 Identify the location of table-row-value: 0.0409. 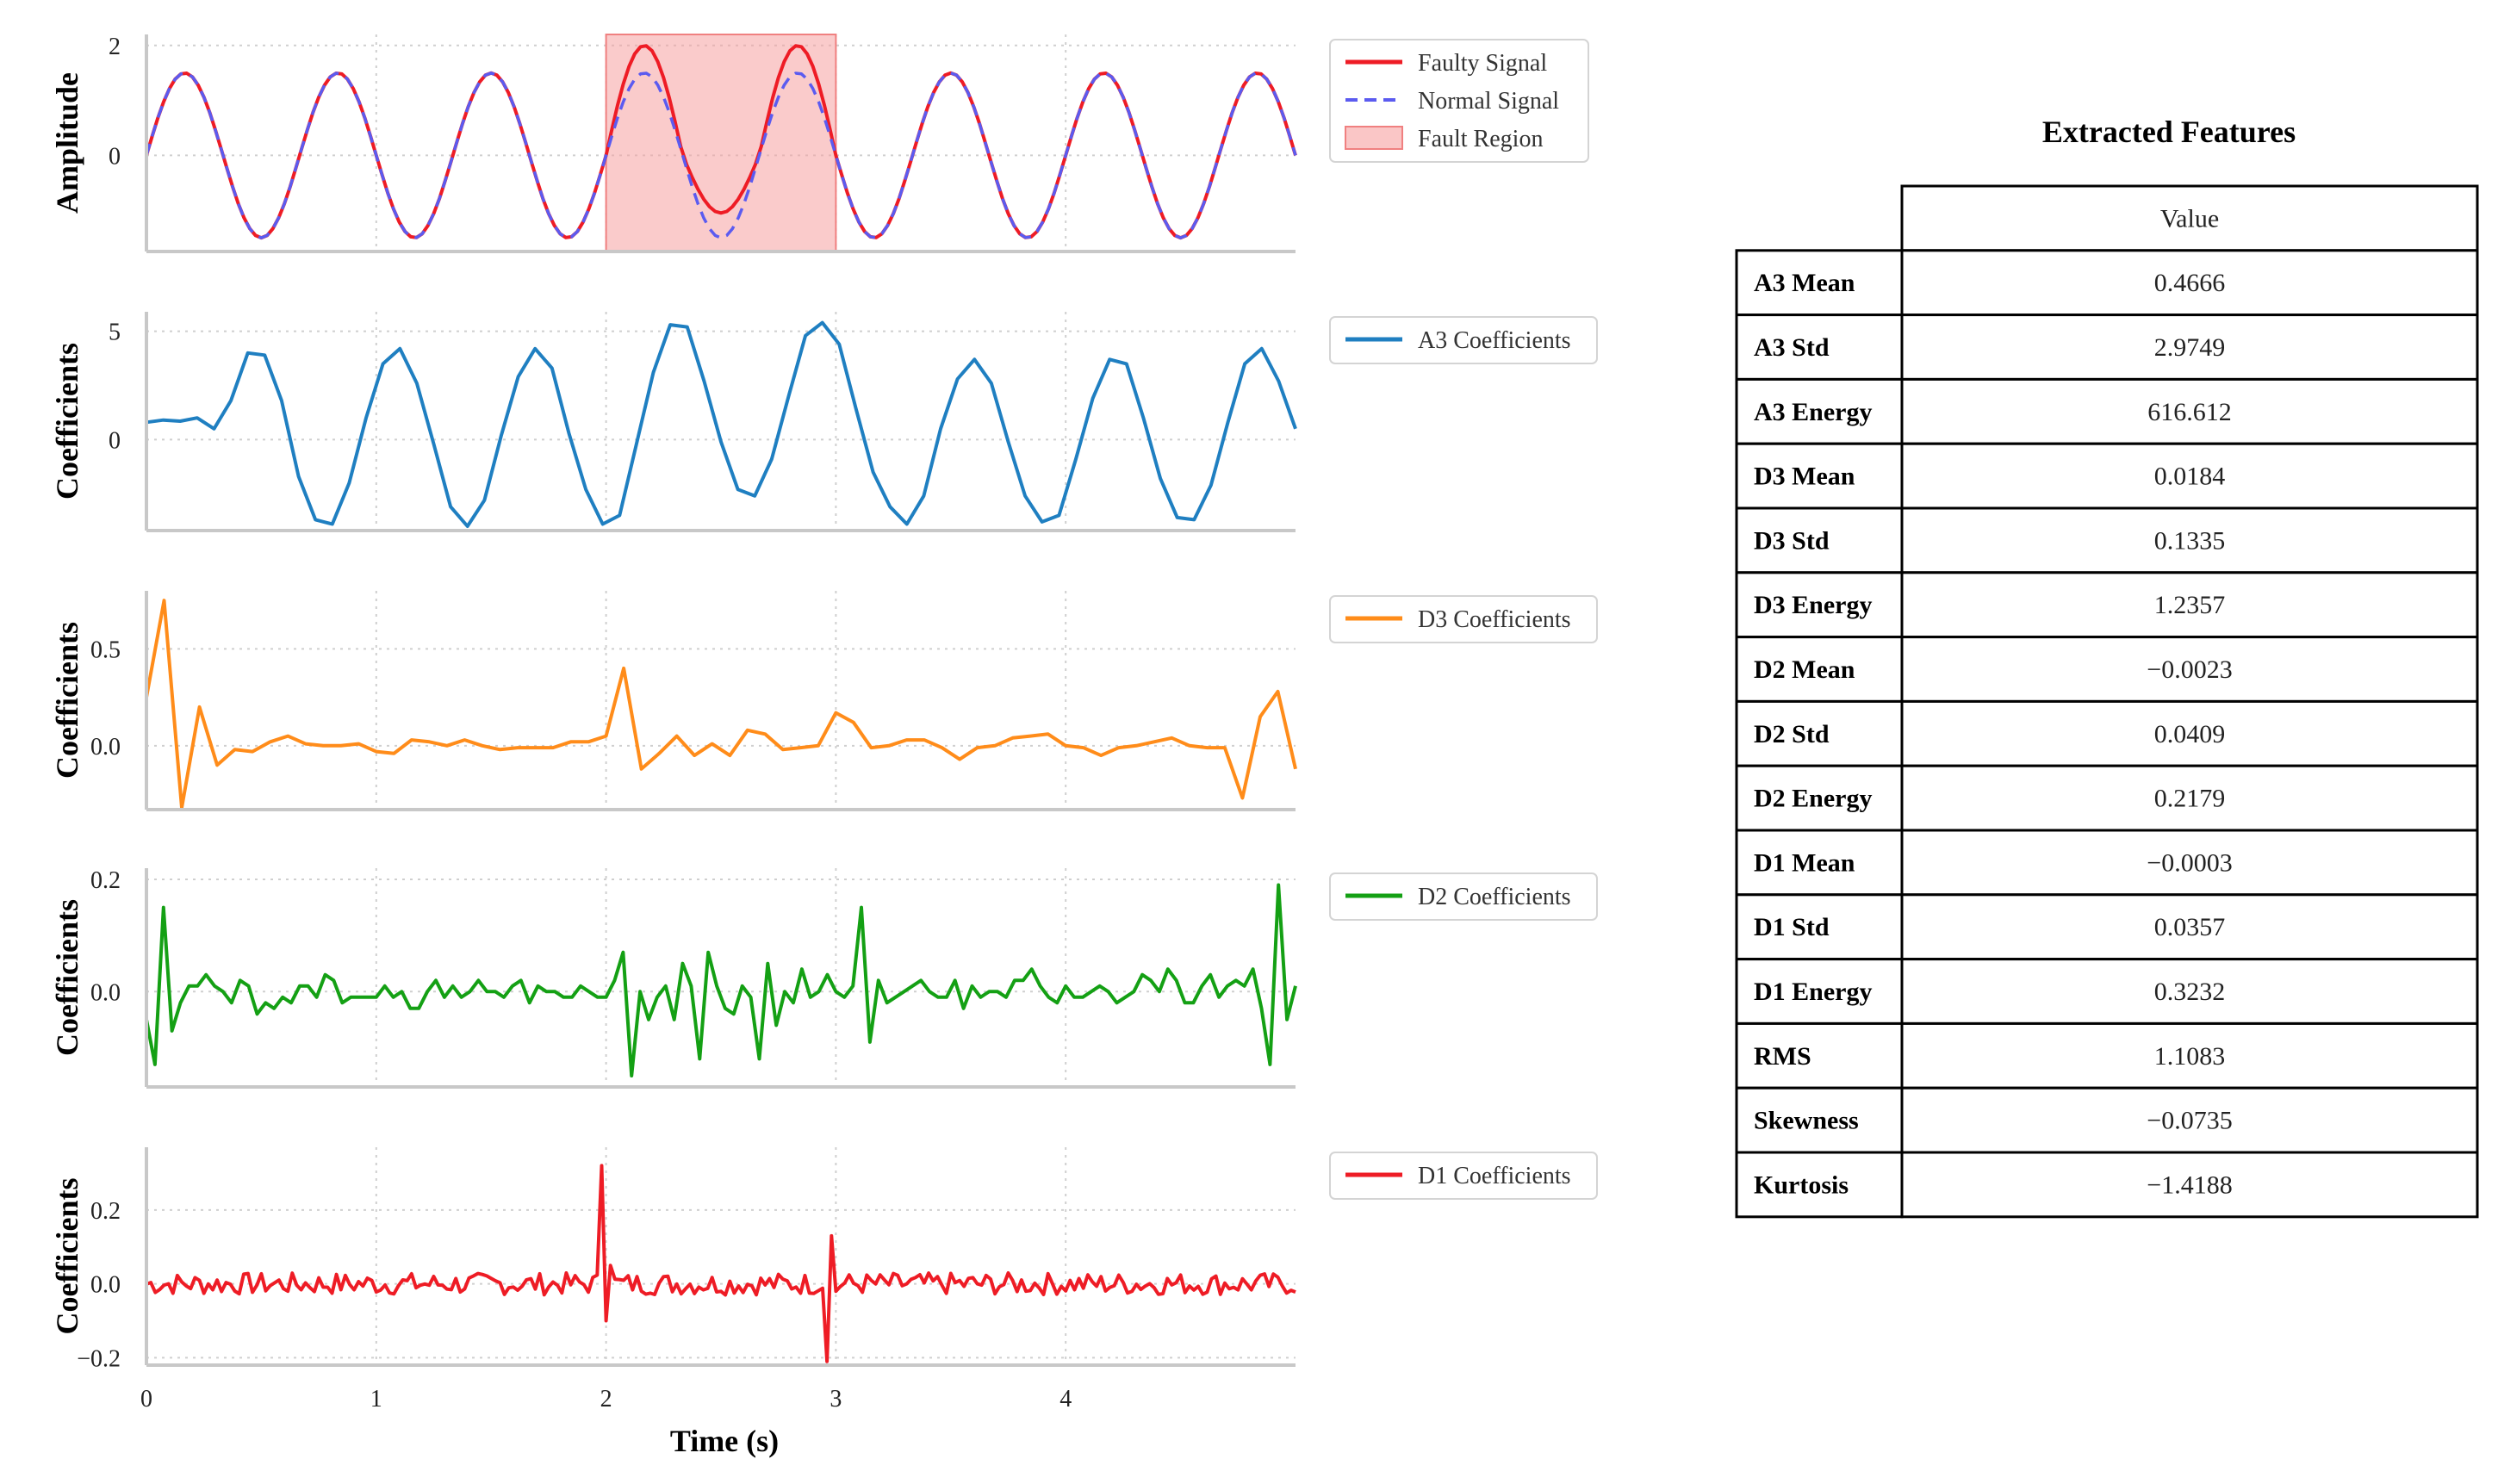
(2190, 734).